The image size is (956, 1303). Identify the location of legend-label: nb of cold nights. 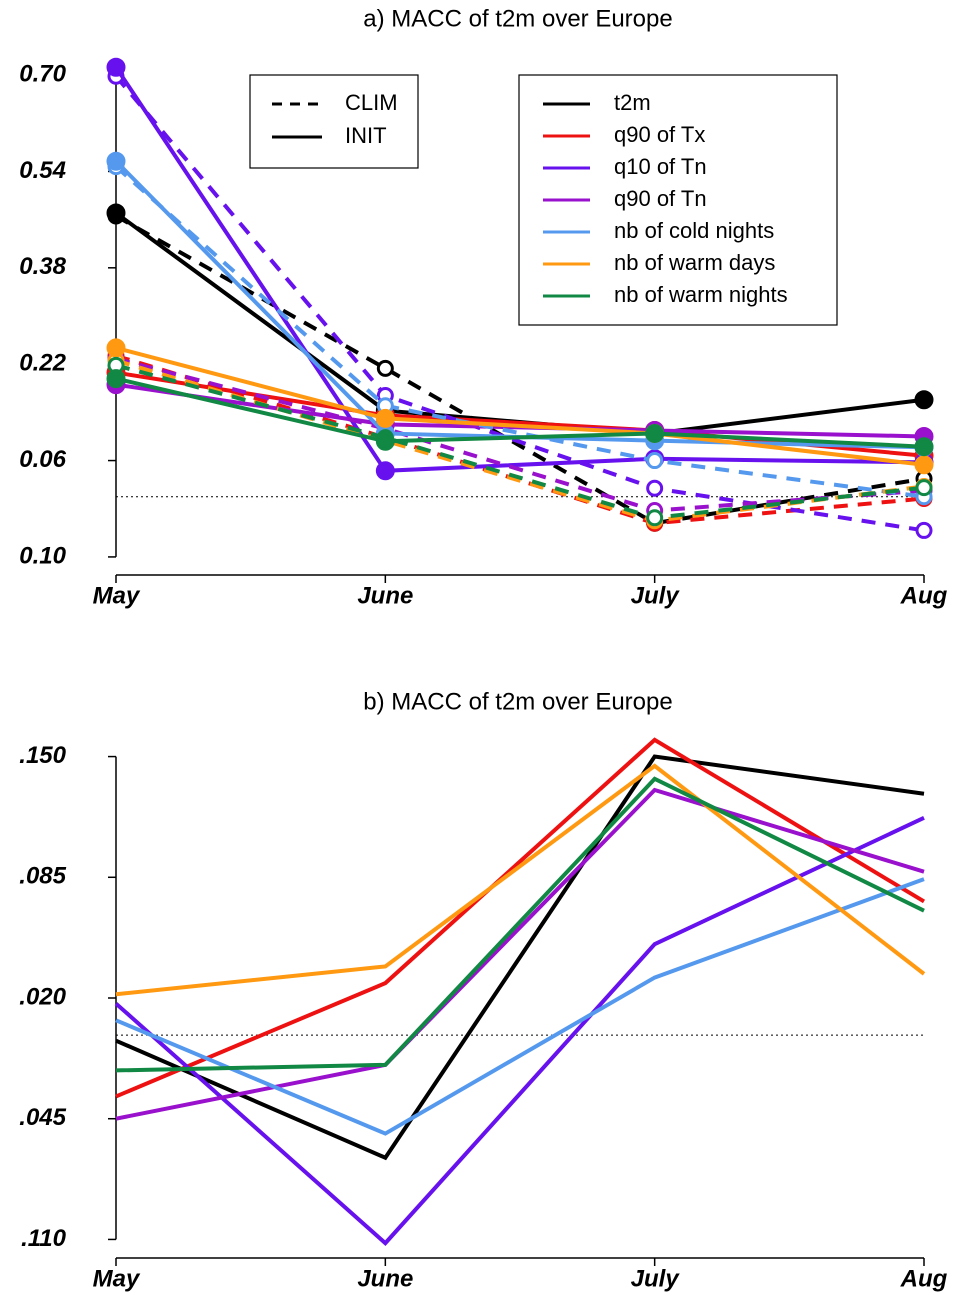
(694, 230).